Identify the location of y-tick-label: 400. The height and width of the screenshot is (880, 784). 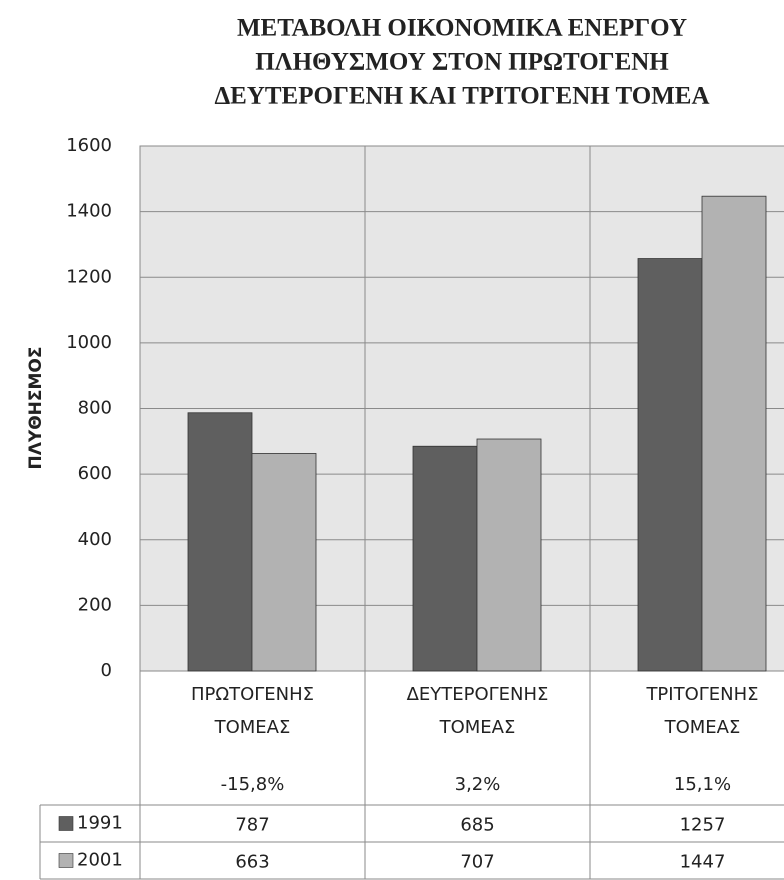
(95, 539).